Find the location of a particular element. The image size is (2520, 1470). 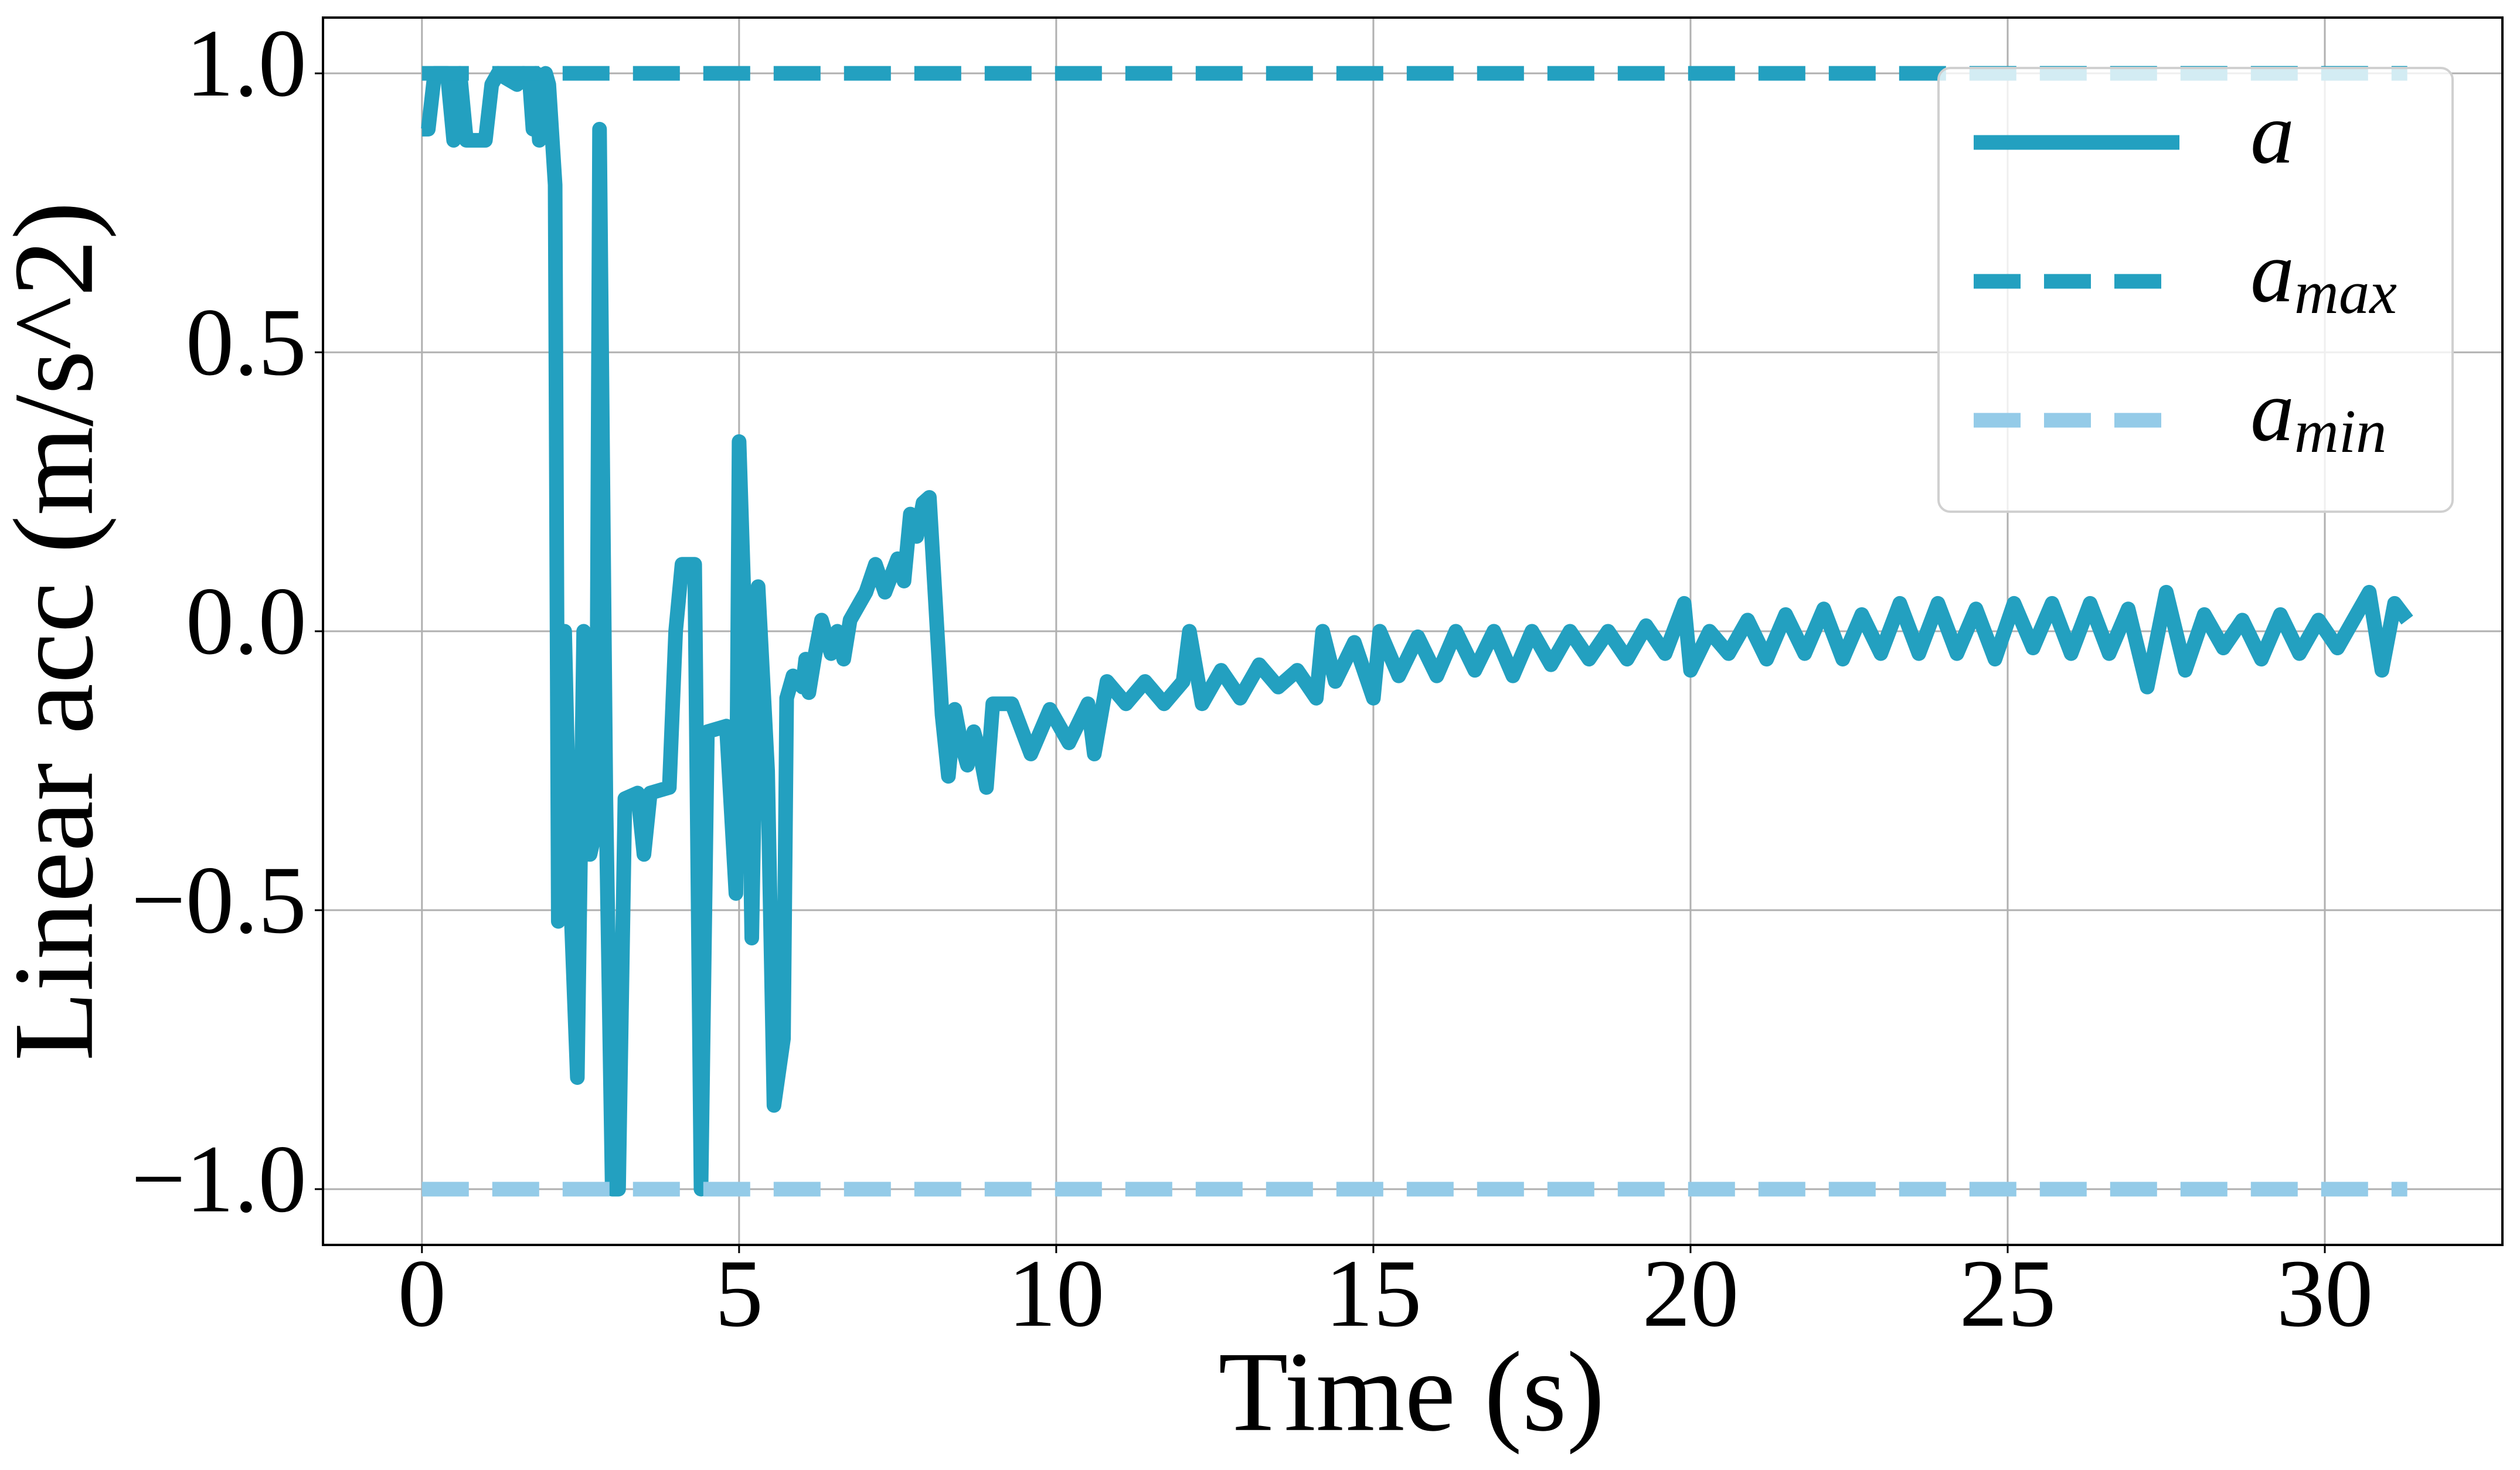

legend-label: amin is located at coordinates (2318, 413).